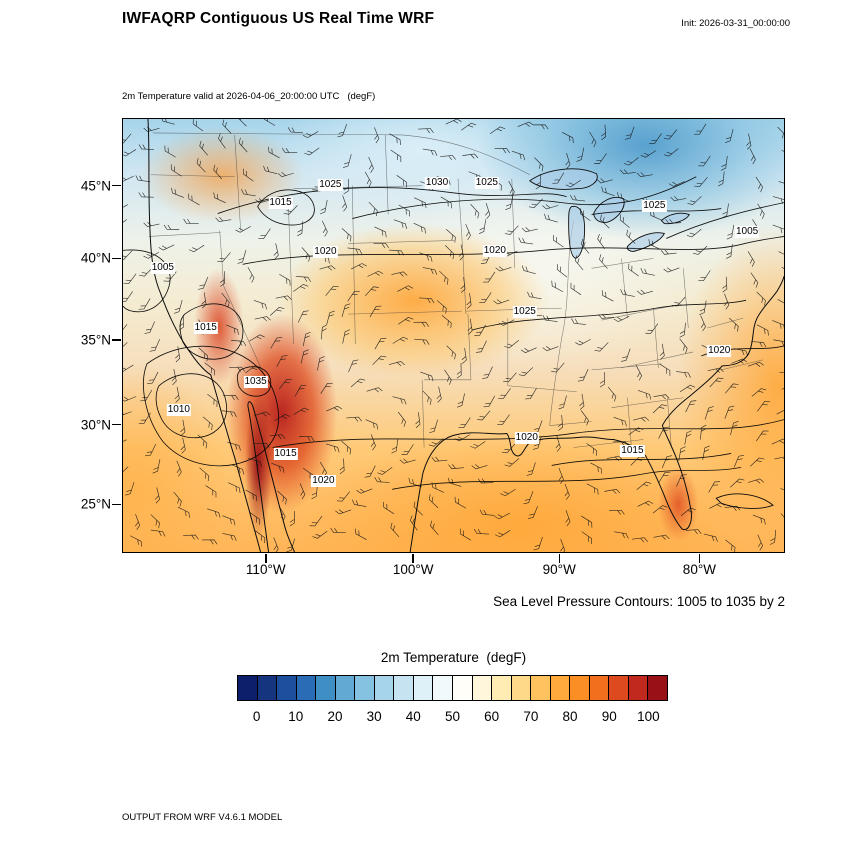  I want to click on colorbar-tick-label: 100, so click(648, 716).